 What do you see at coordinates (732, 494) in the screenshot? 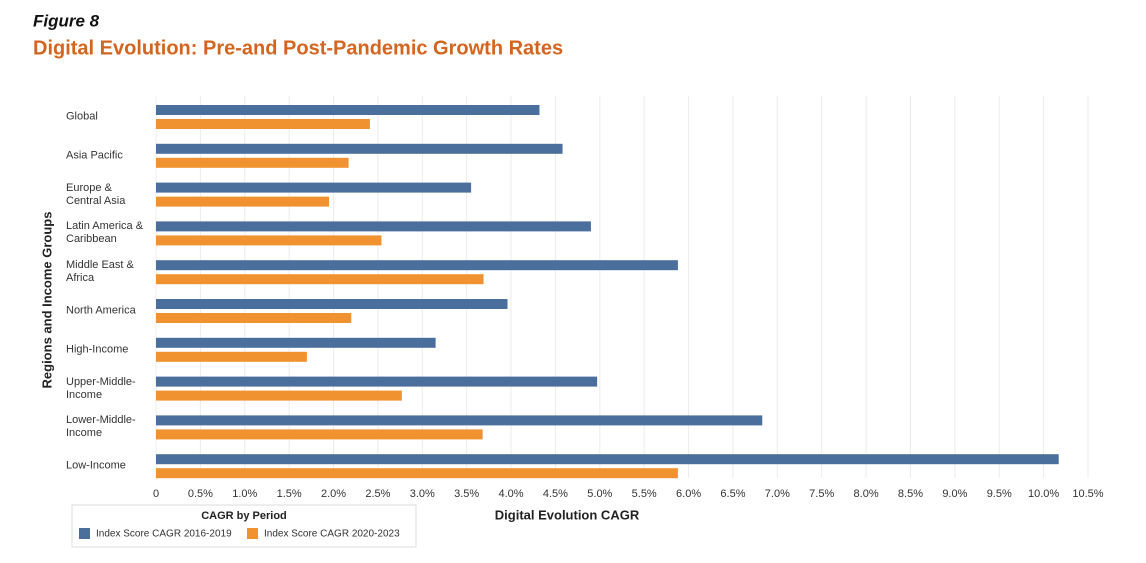
I see `x-tick-label: 6.5%` at bounding box center [732, 494].